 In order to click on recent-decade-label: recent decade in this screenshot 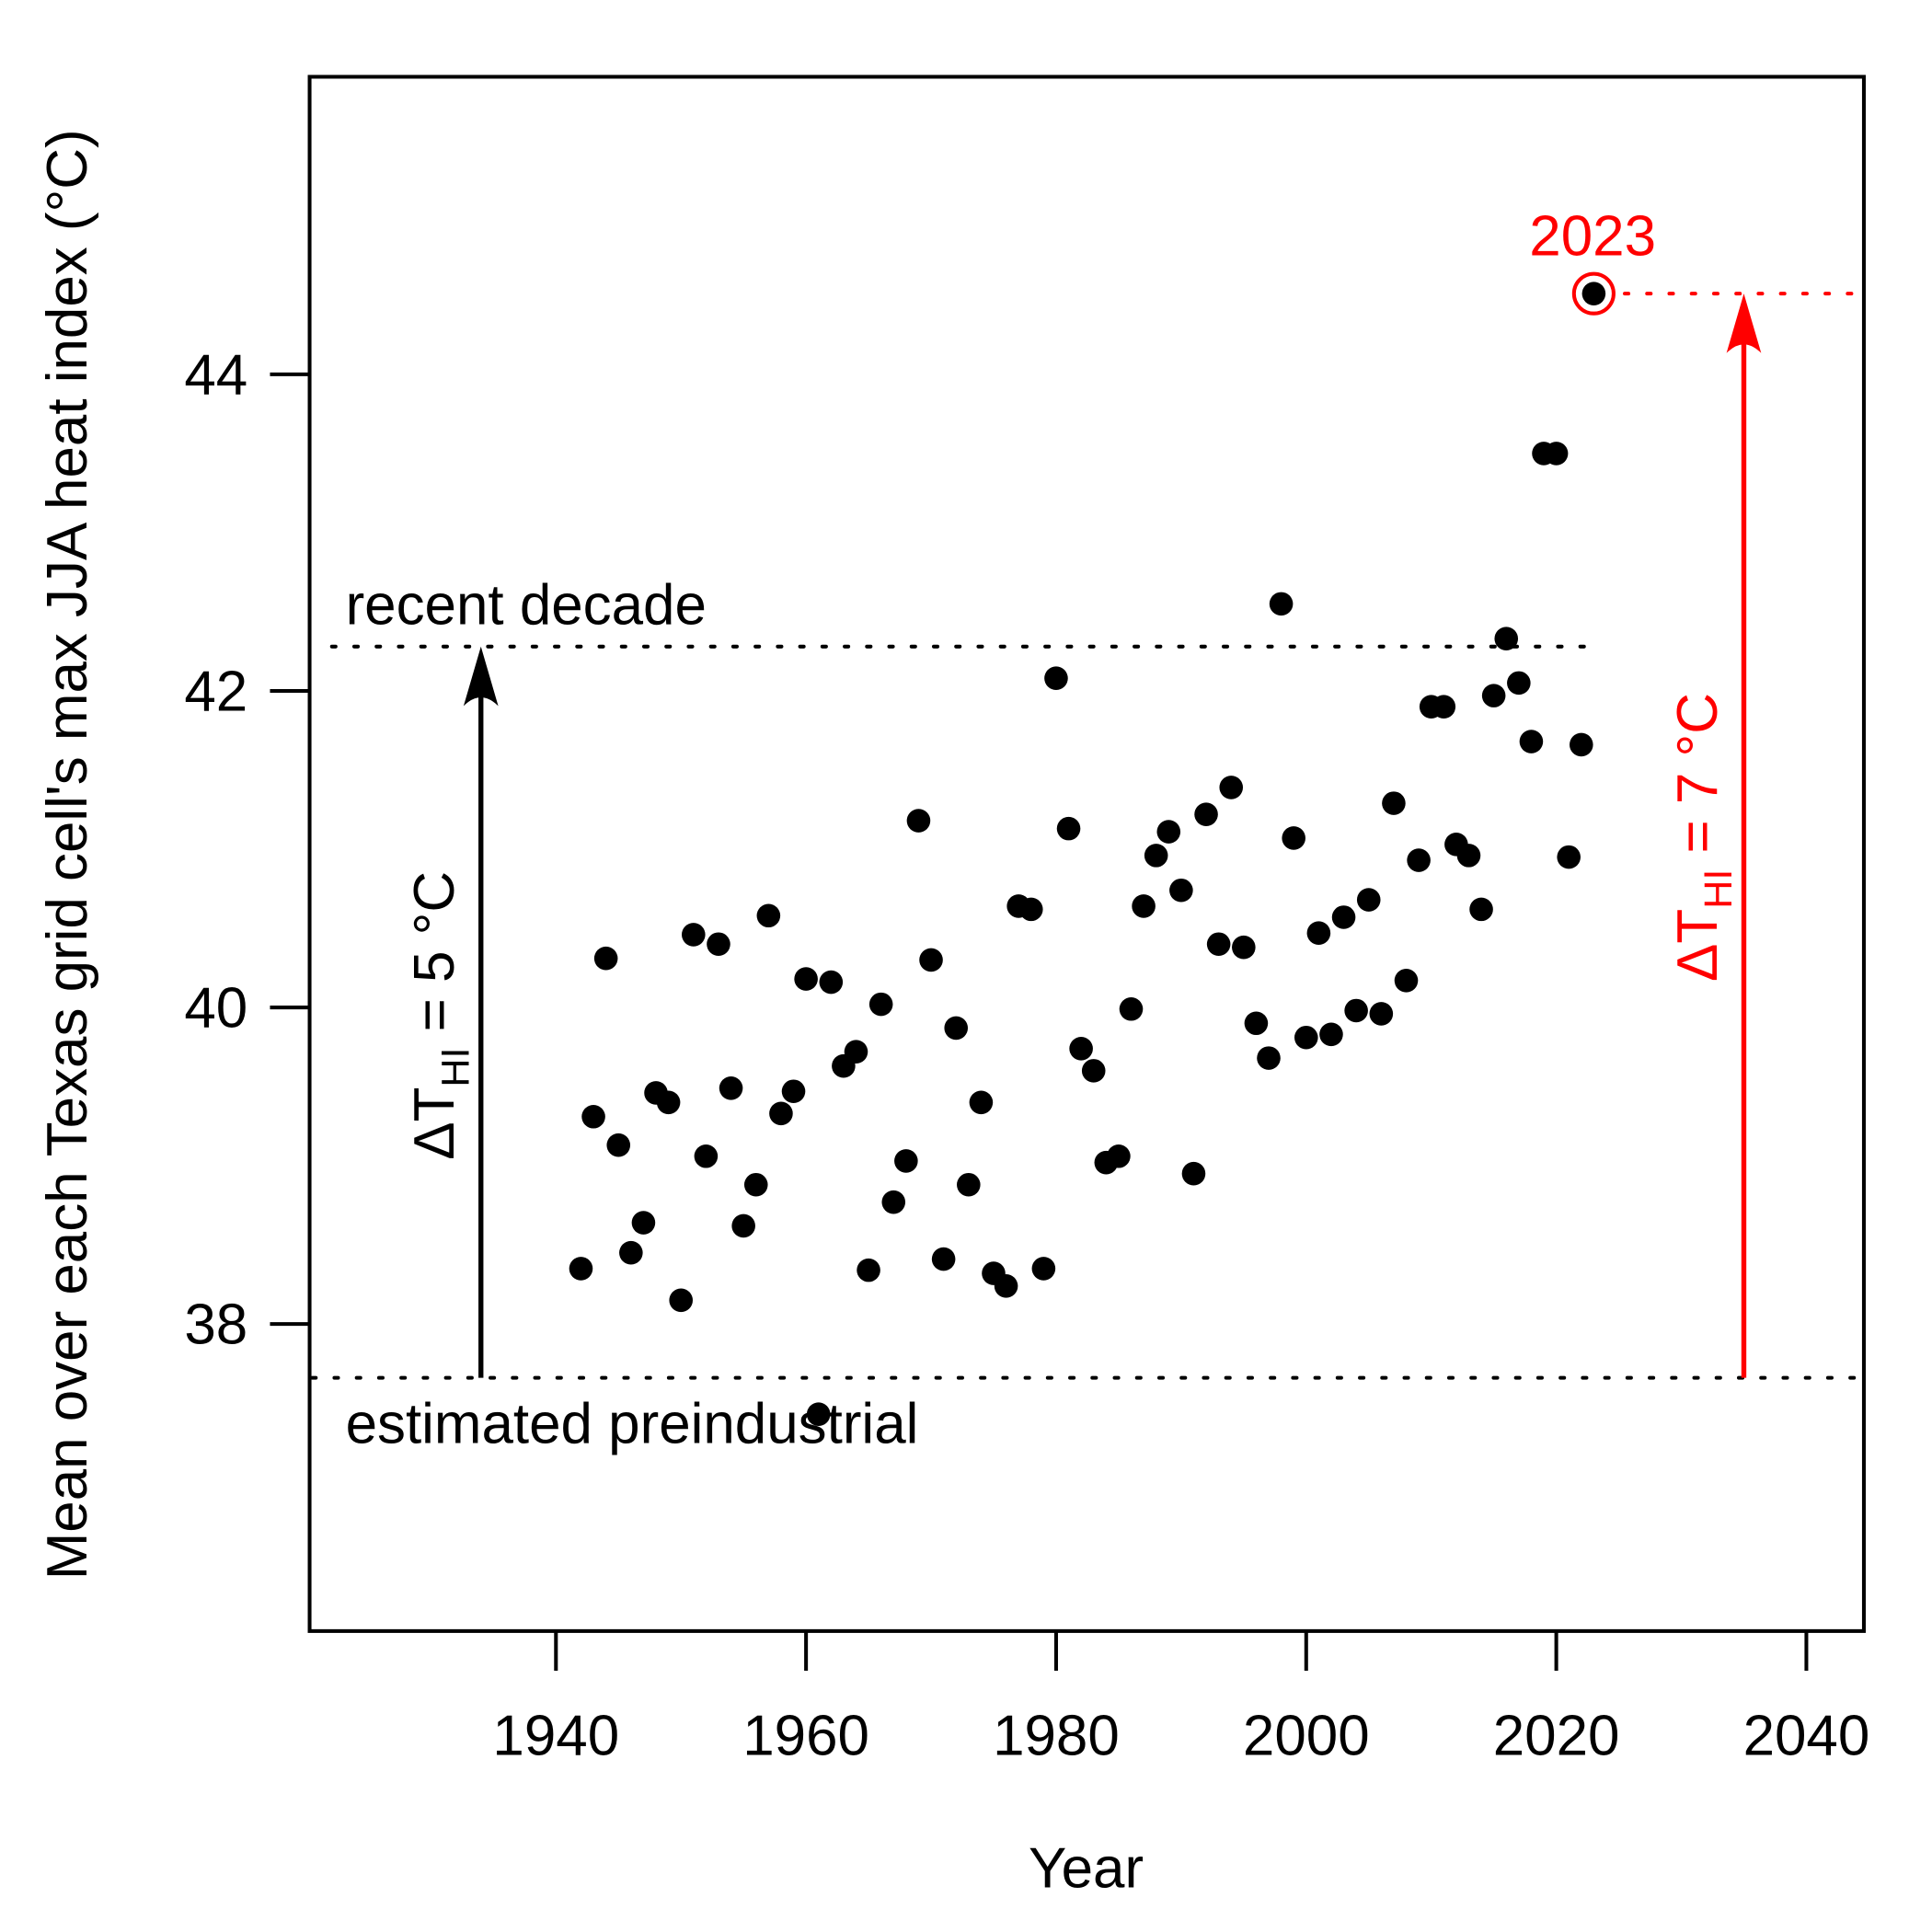, I will do `click(526, 605)`.